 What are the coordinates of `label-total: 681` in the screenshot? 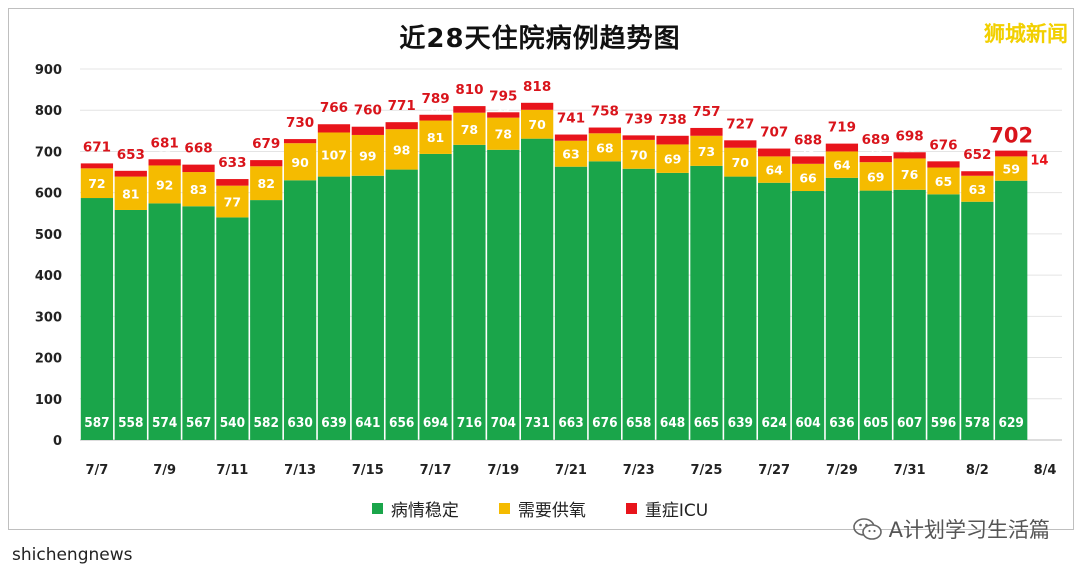 It's located at (165, 143).